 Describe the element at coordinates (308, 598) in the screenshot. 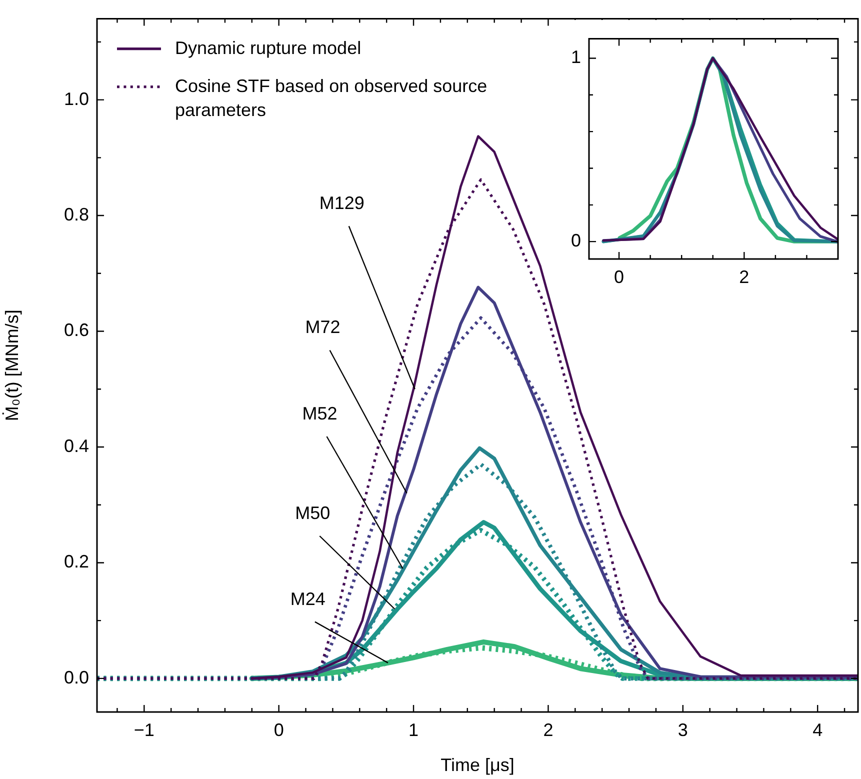

I see `annotation: M24` at that location.